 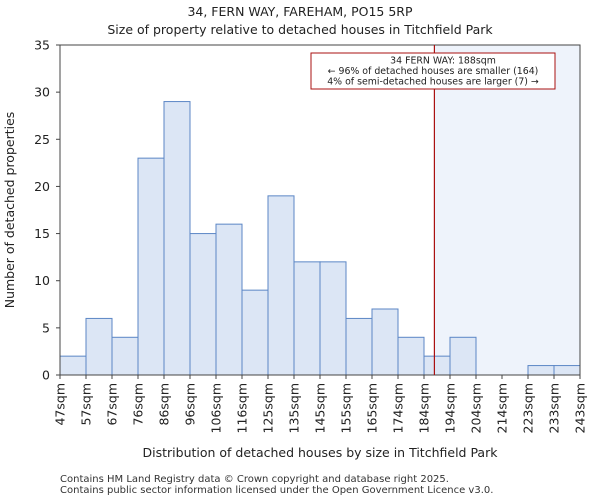 What do you see at coordinates (9, 210) in the screenshot?
I see `y-axis-label: Number of detached properties` at bounding box center [9, 210].